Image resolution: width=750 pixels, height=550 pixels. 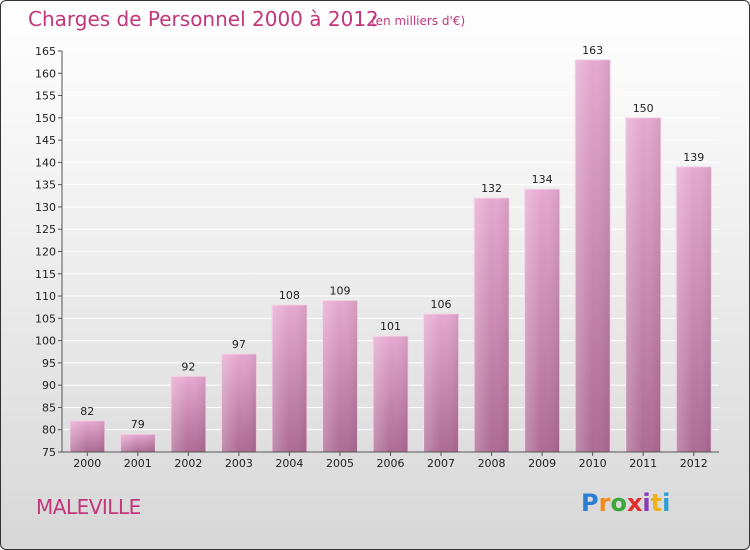 What do you see at coordinates (339, 291) in the screenshot?
I see `data-label: 109` at bounding box center [339, 291].